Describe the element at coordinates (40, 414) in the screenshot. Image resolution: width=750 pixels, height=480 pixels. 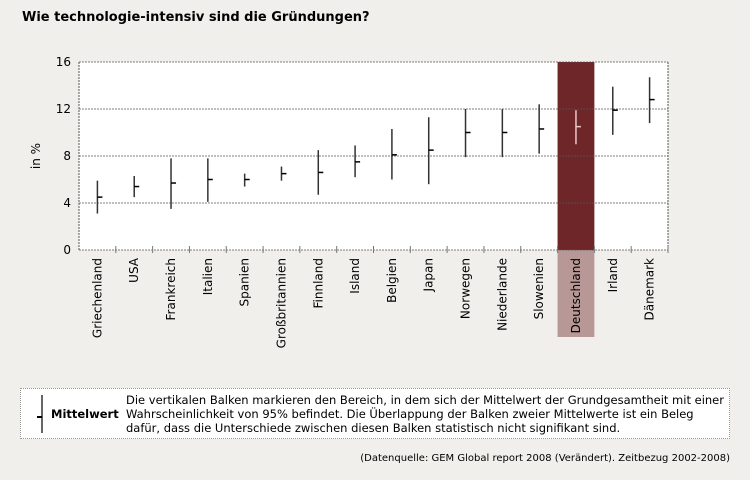
I see `legend-key-icon` at that location.